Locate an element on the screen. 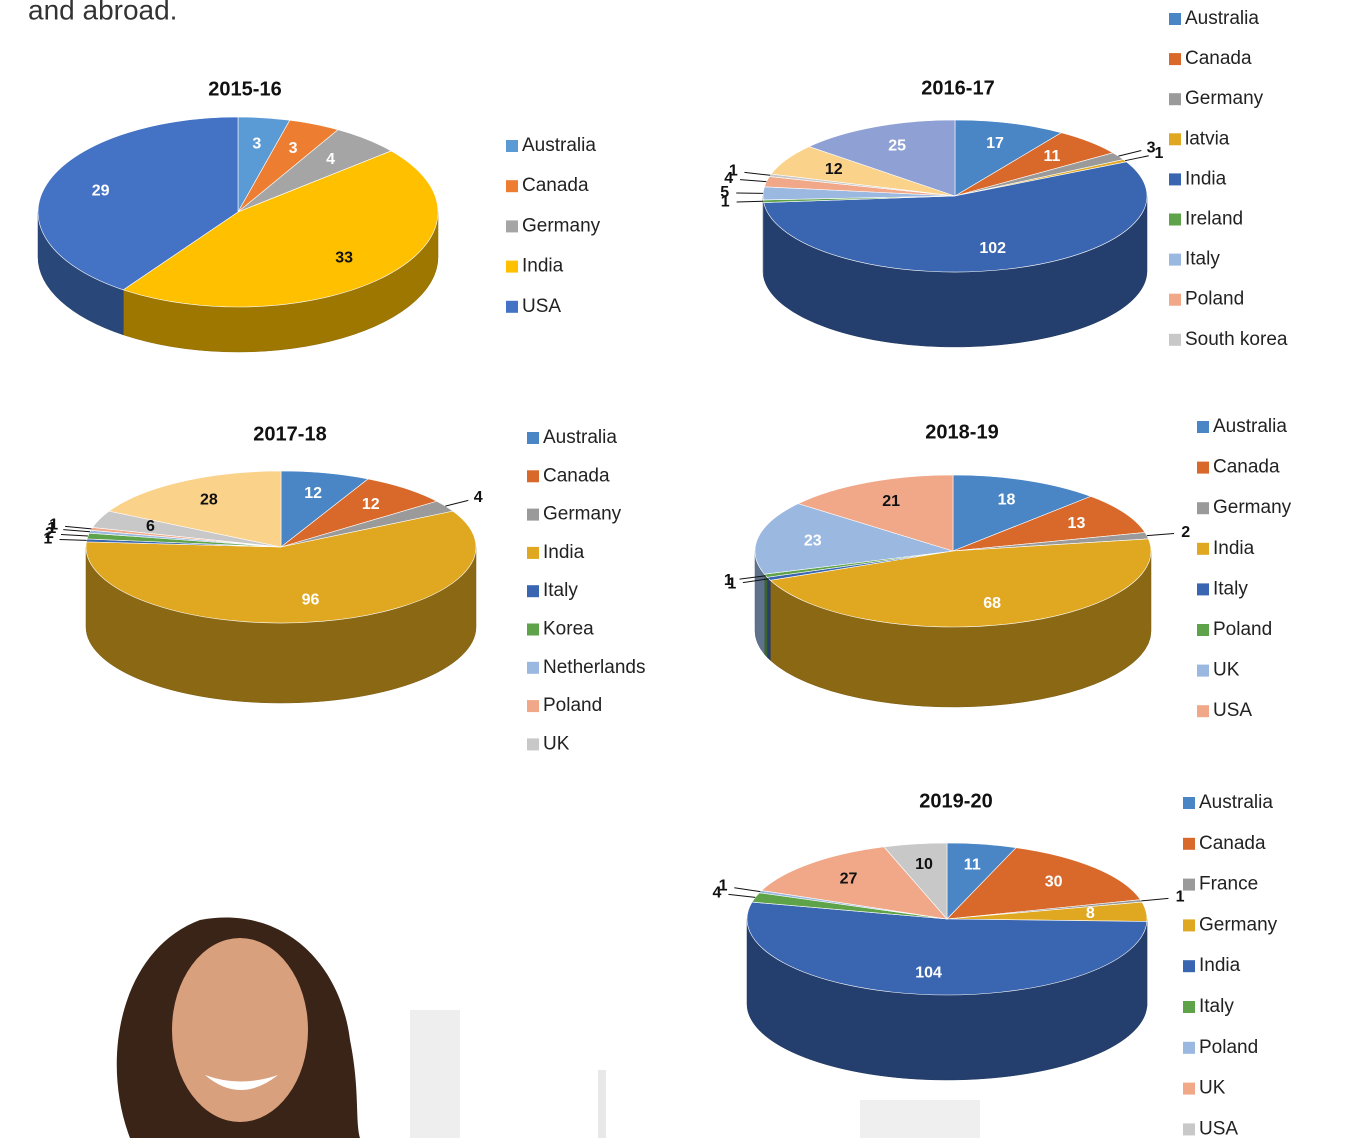 This screenshot has width=1357, height=1138. data-label: 23 is located at coordinates (813, 540).